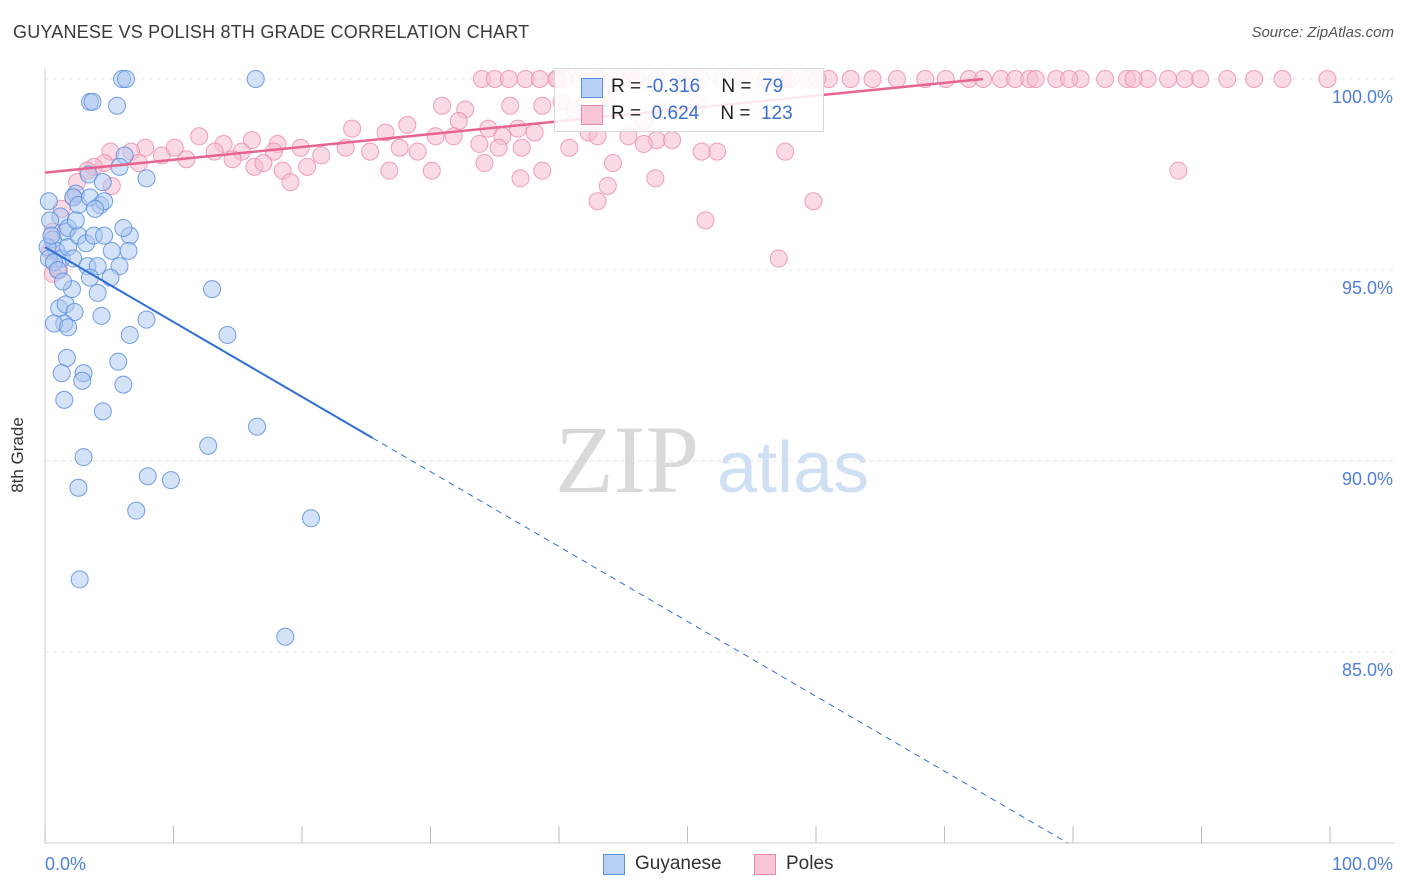 Image resolution: width=1406 pixels, height=892 pixels. I want to click on trend-line-guyanese, so click(209, 342).